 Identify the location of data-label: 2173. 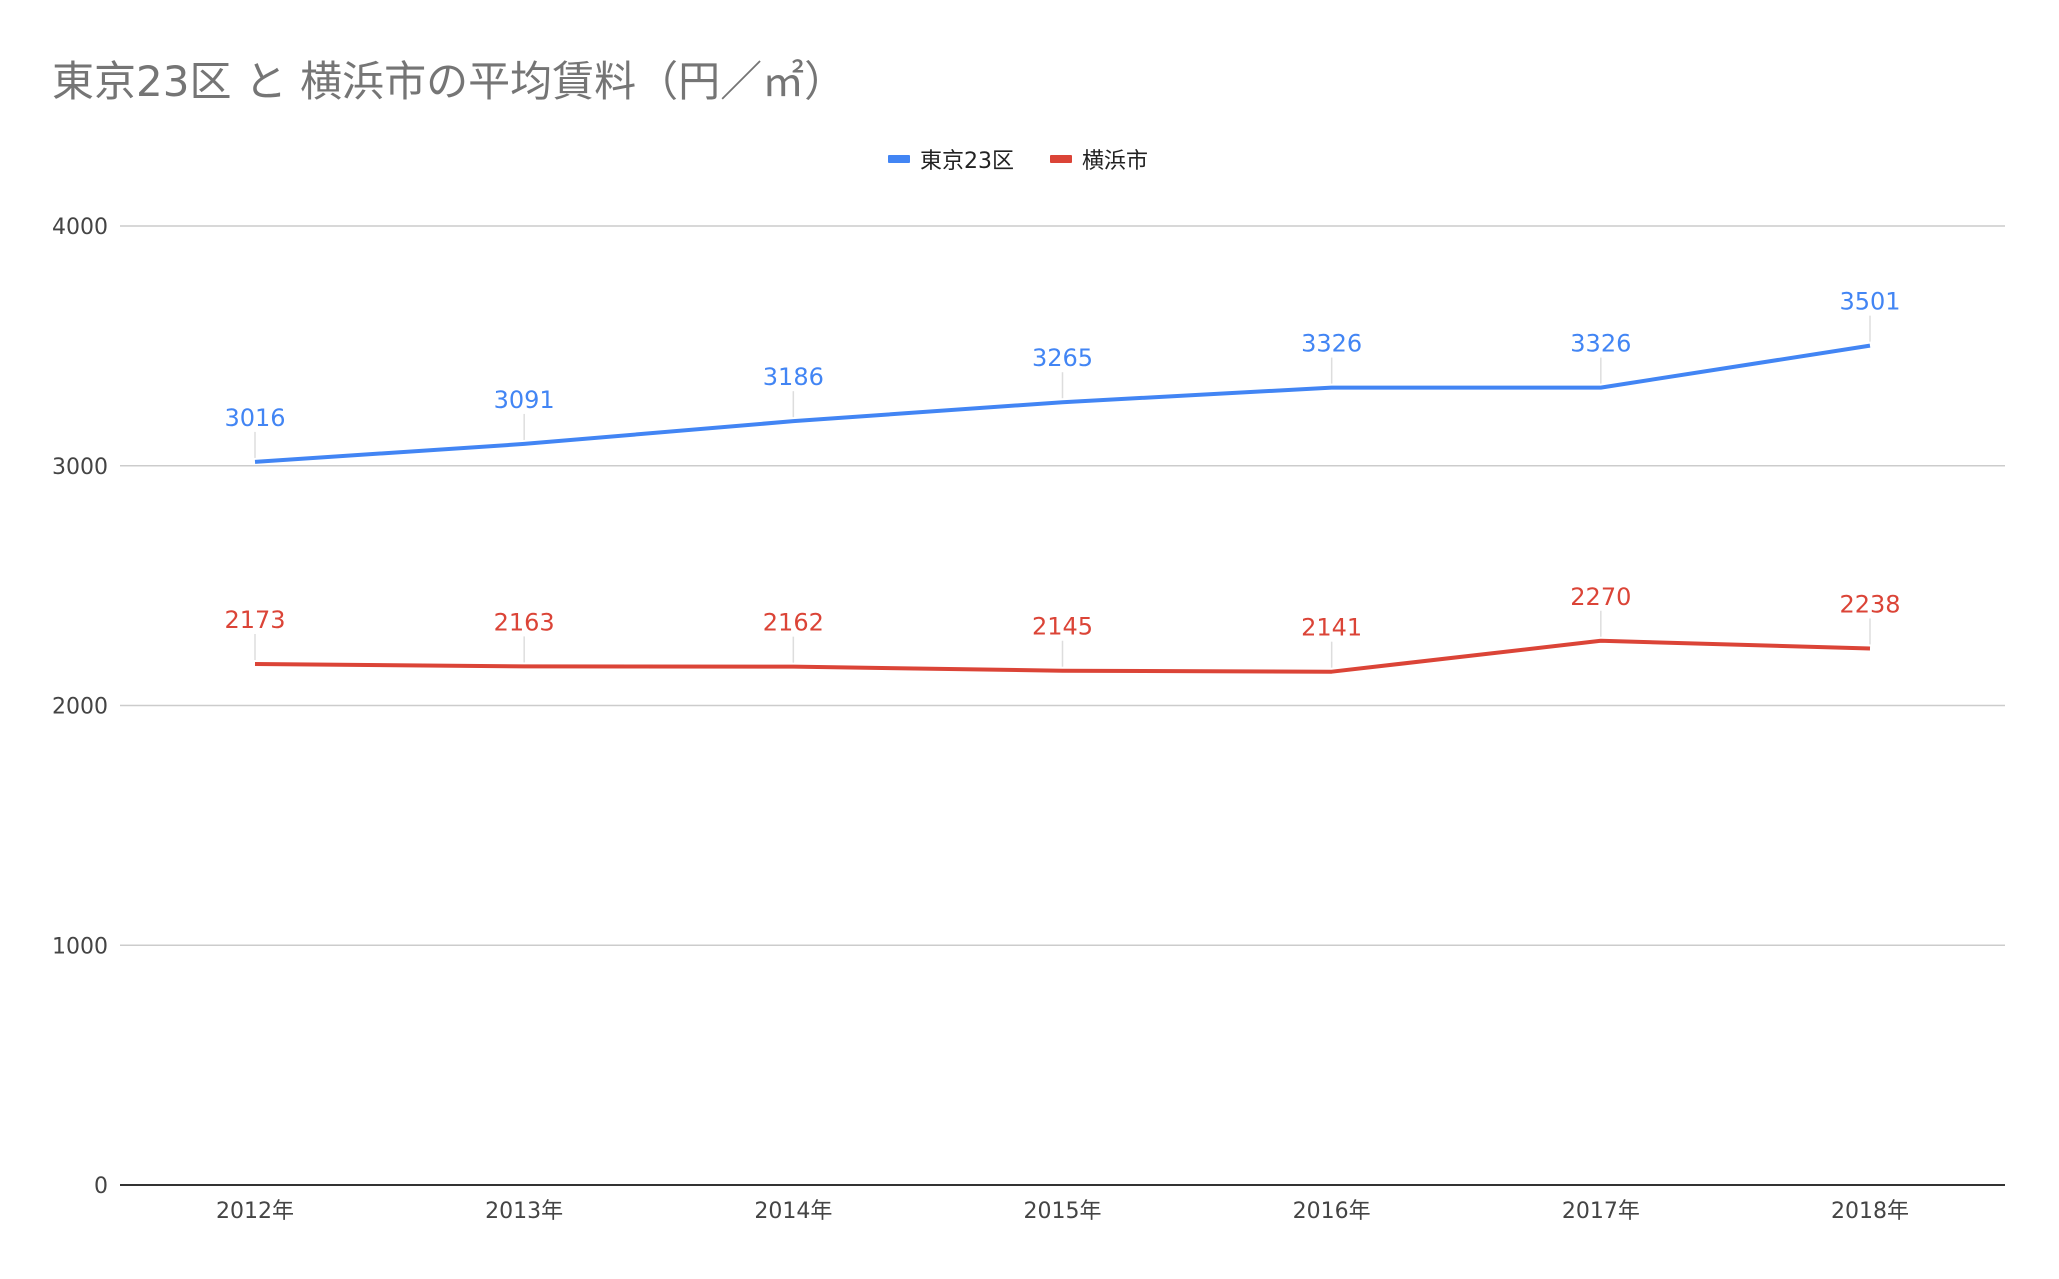
(254, 620).